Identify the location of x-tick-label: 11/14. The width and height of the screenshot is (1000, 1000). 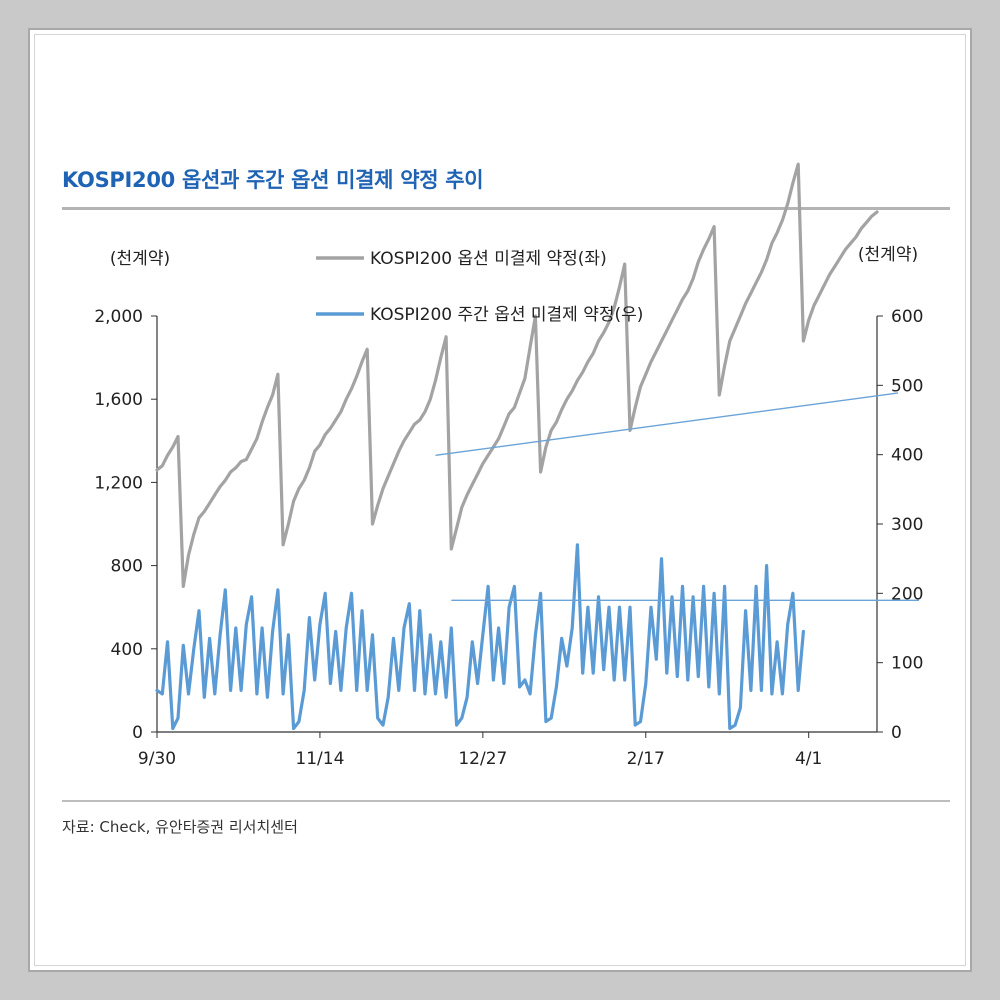
(319, 759).